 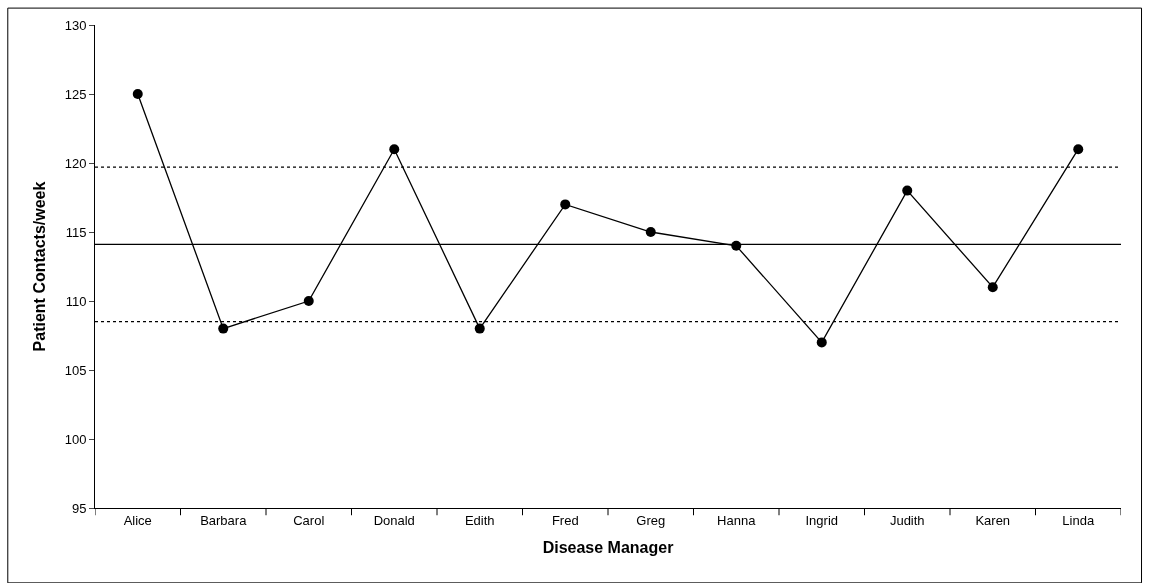 What do you see at coordinates (75, 163) in the screenshot?
I see `y-tick-label: 120` at bounding box center [75, 163].